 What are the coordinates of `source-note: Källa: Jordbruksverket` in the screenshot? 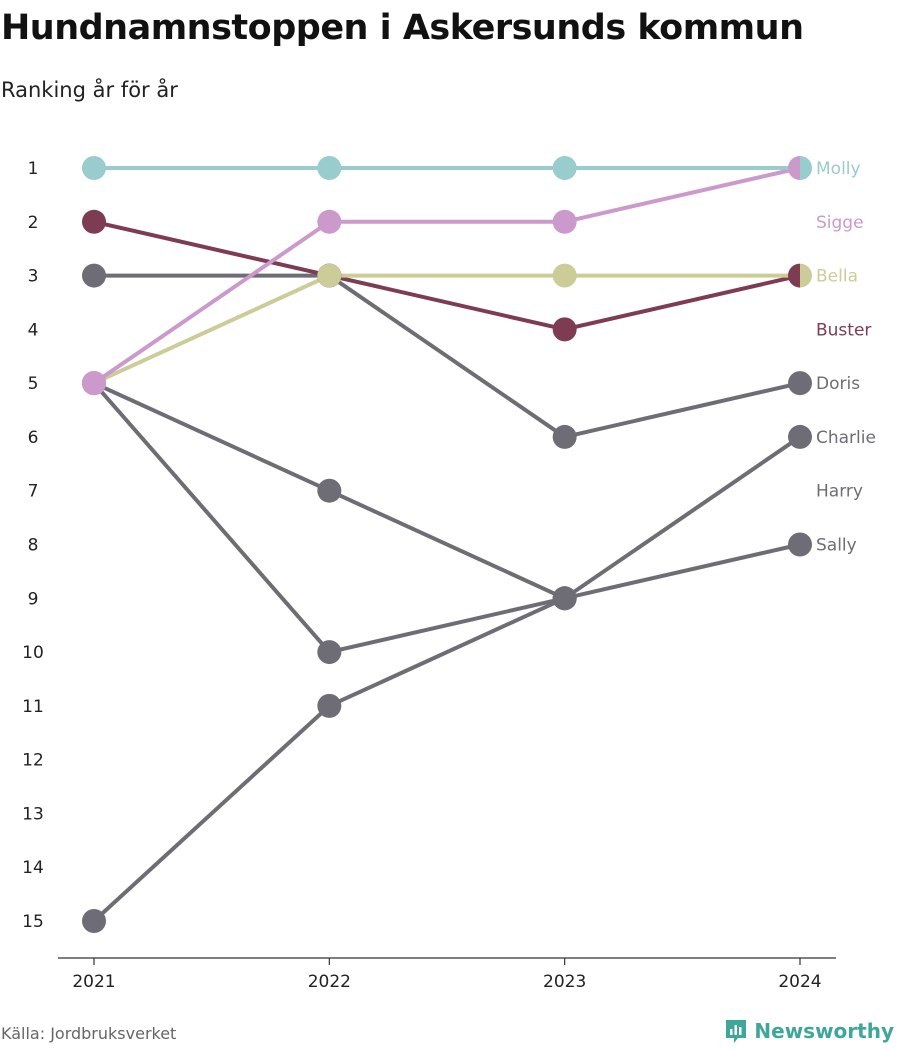 It's located at (89, 1033).